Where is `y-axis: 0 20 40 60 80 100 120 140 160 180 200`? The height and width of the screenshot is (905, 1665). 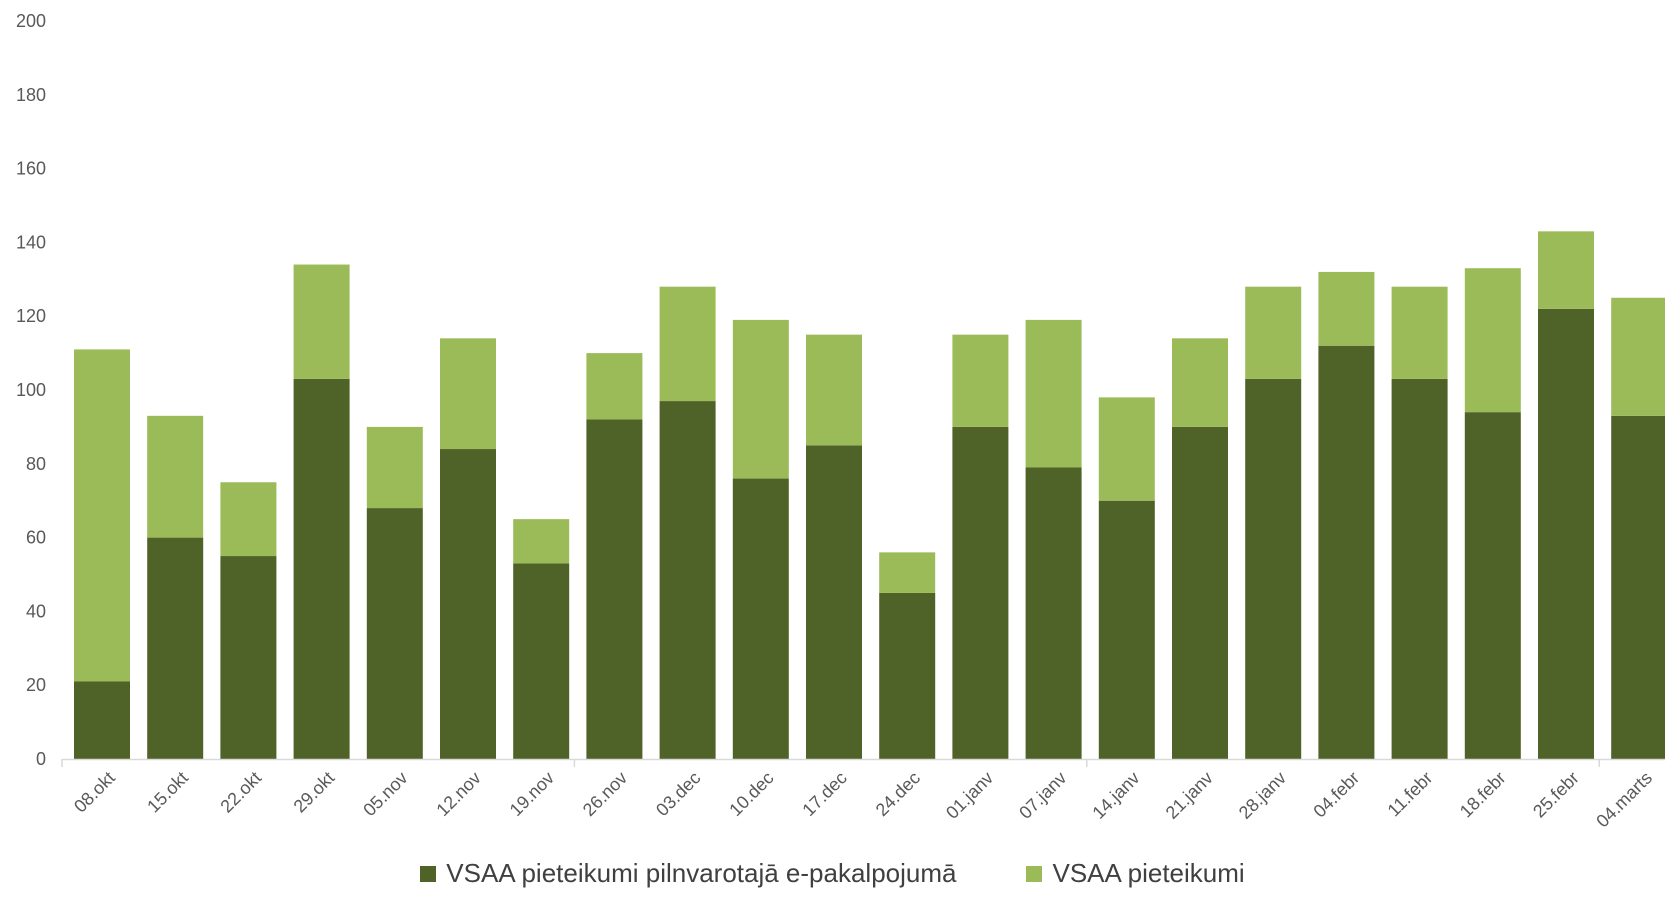 y-axis: 0 20 40 60 80 100 120 140 160 180 200 is located at coordinates (31, 390).